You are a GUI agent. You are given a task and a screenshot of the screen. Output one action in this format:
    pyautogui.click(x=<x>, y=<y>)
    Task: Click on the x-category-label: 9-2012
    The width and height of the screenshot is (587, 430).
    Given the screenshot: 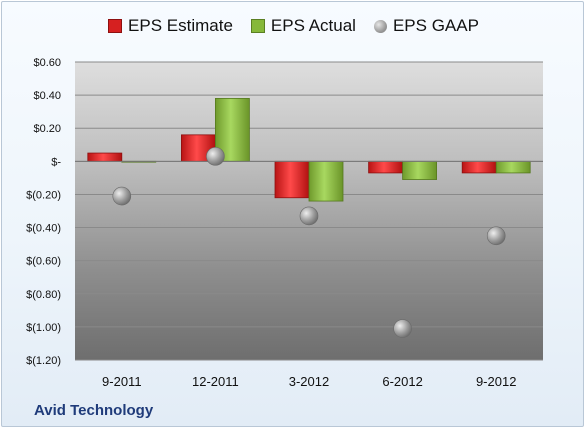 What is the action you would take?
    pyautogui.click(x=496, y=381)
    